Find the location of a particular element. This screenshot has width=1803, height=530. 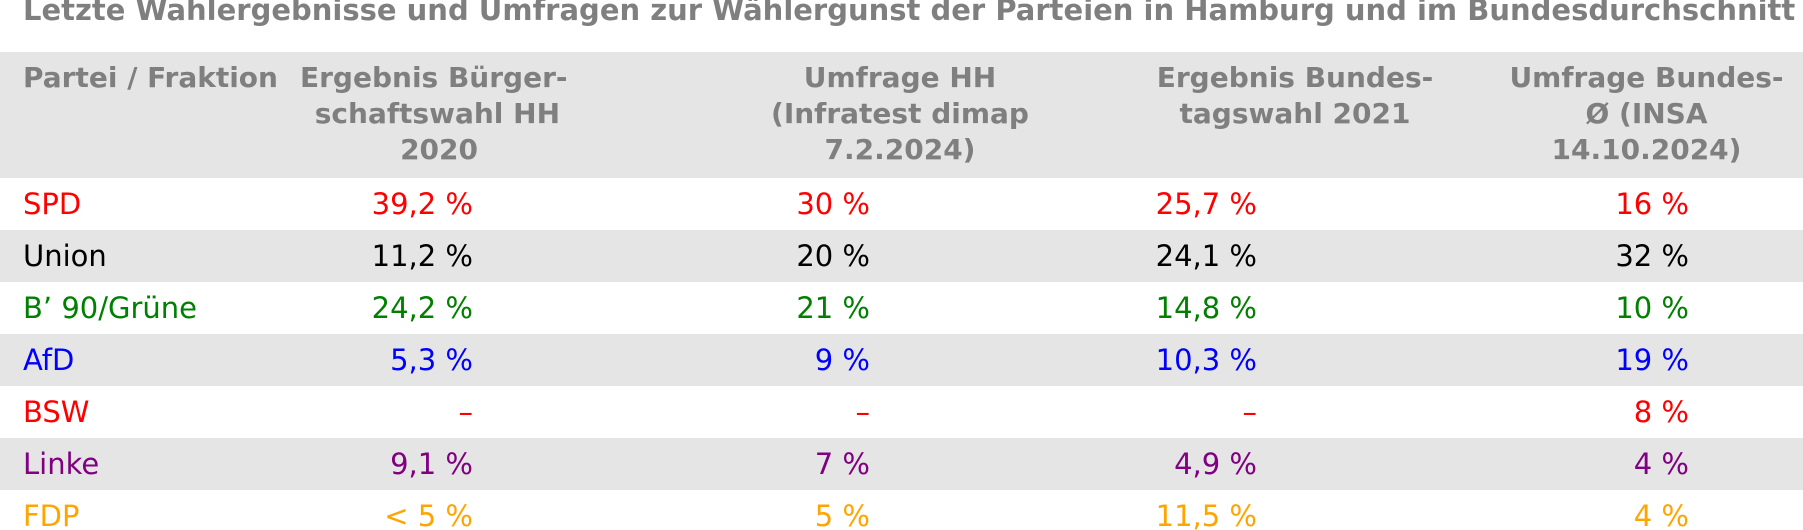

party-name: BSW is located at coordinates (56, 412).